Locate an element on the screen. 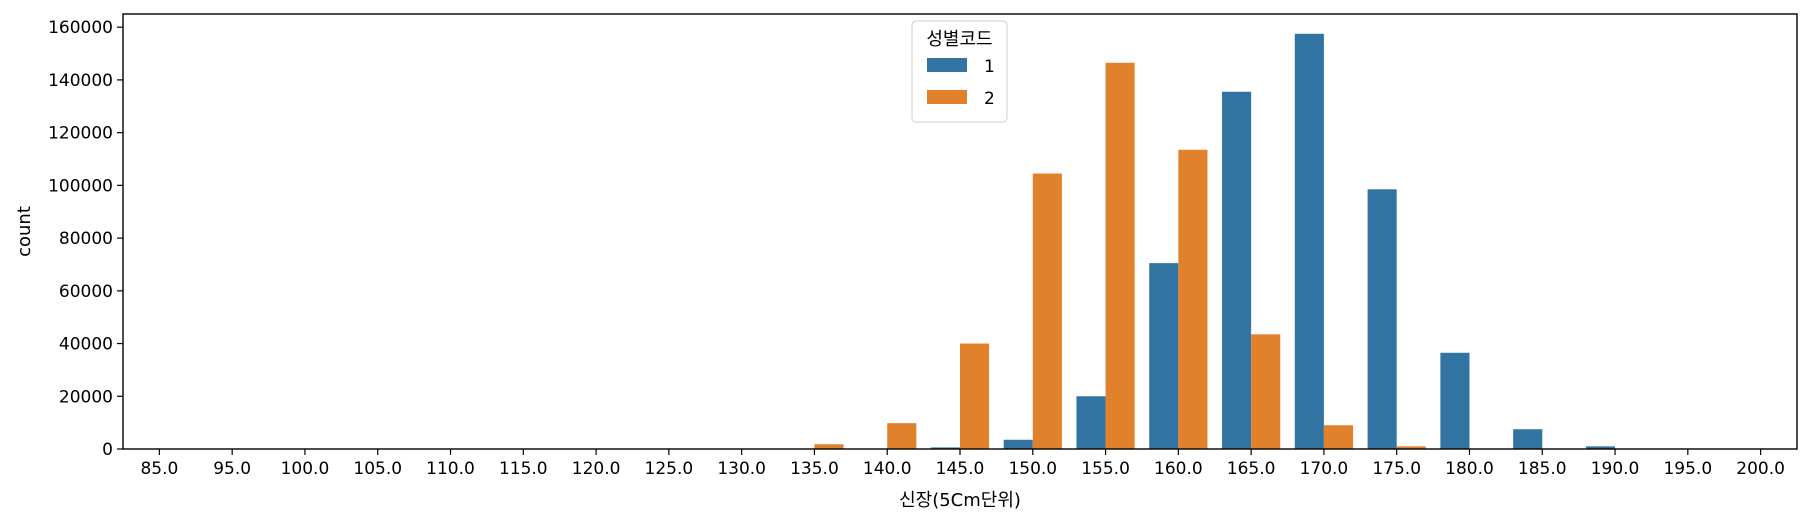 Image resolution: width=1811 pixels, height=527 pixels. bar-series-1-170.0 is located at coordinates (1309, 241).